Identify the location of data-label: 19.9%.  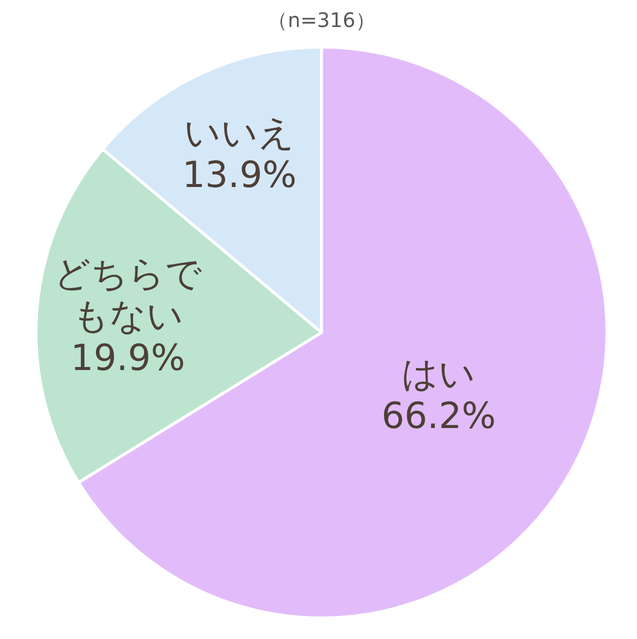
(128, 358).